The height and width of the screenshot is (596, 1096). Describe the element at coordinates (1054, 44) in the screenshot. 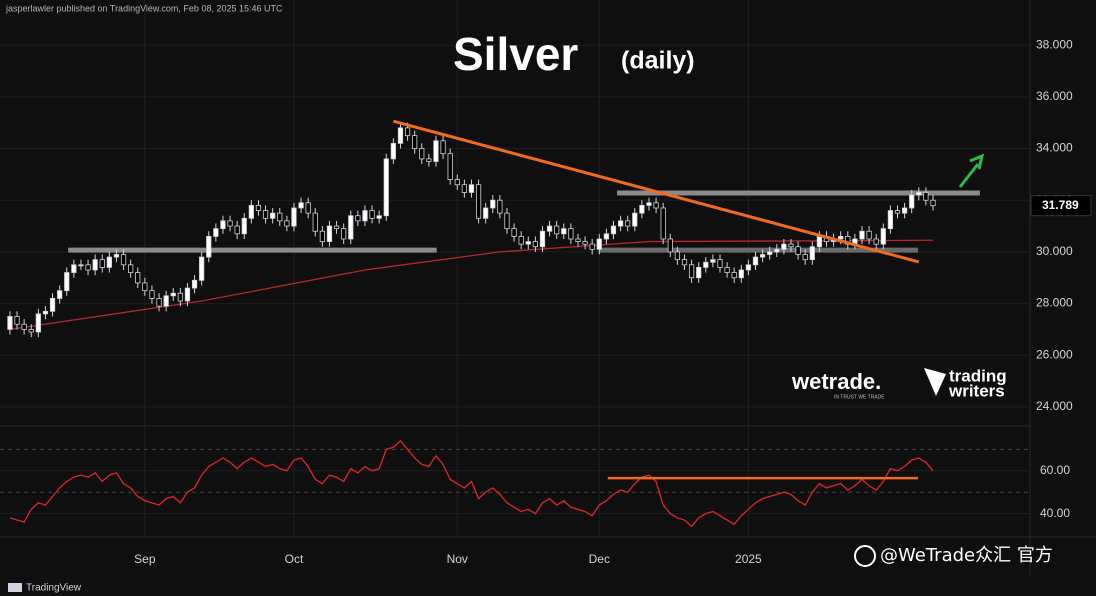

I see `y-tick-label: 38.000` at that location.